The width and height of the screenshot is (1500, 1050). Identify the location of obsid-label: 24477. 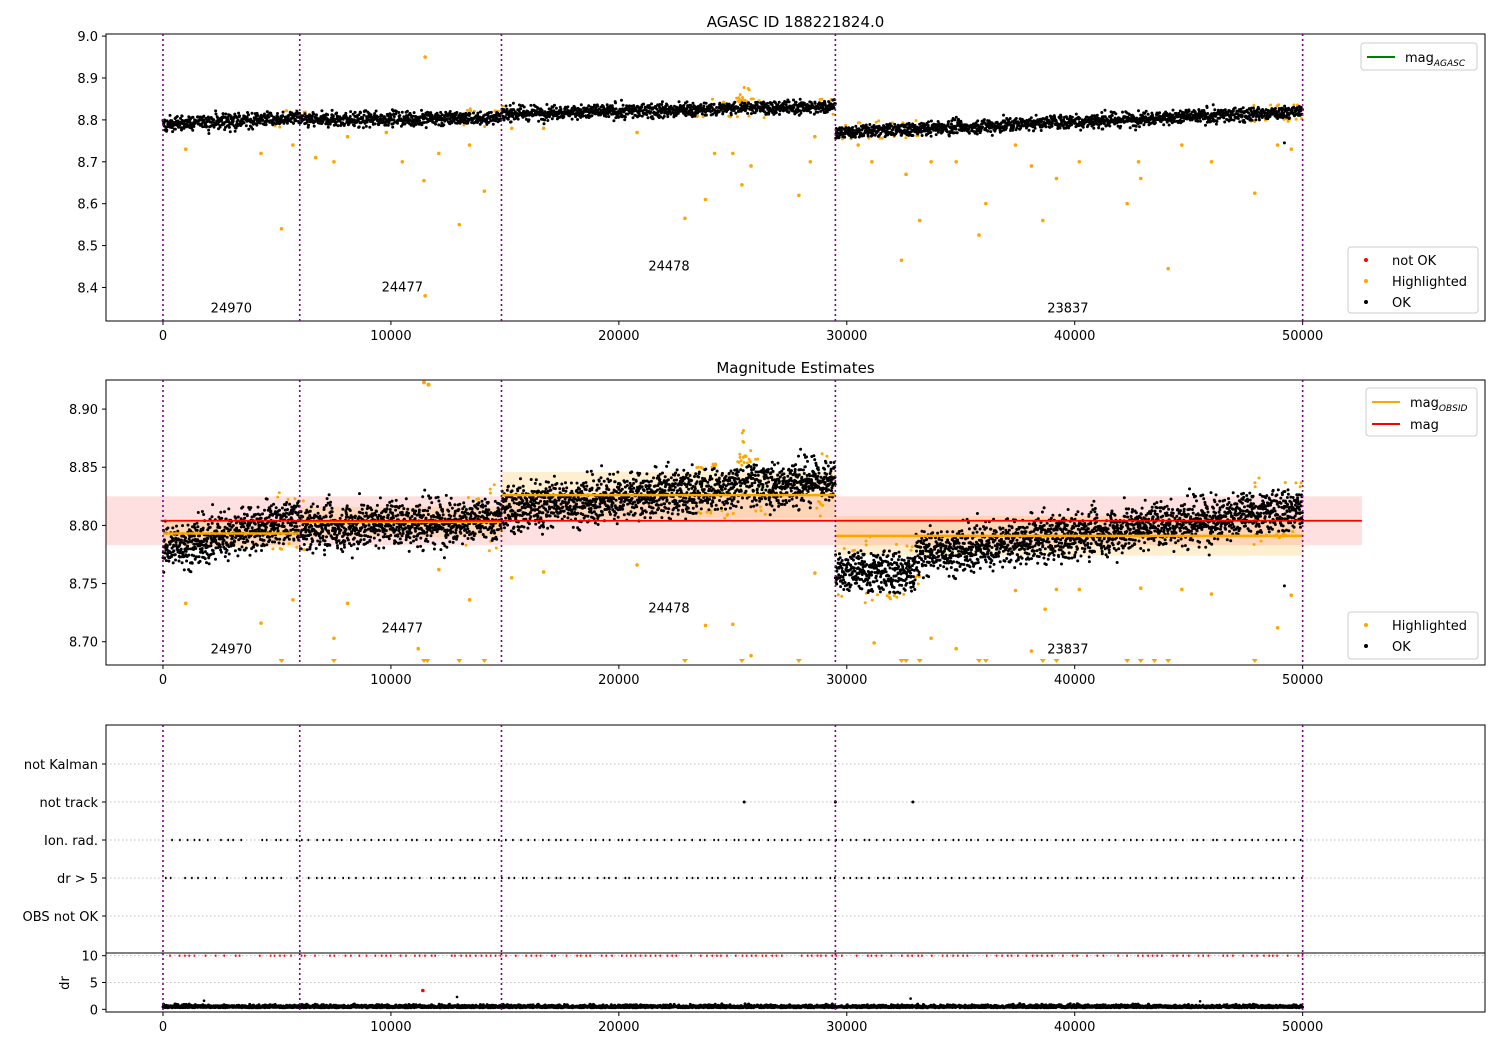
(402, 288).